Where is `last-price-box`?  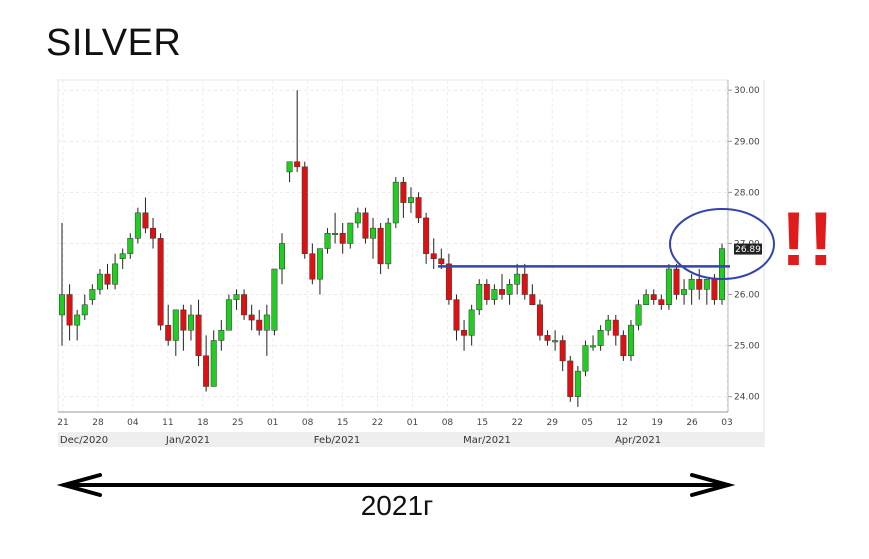 last-price-box is located at coordinates (748, 249).